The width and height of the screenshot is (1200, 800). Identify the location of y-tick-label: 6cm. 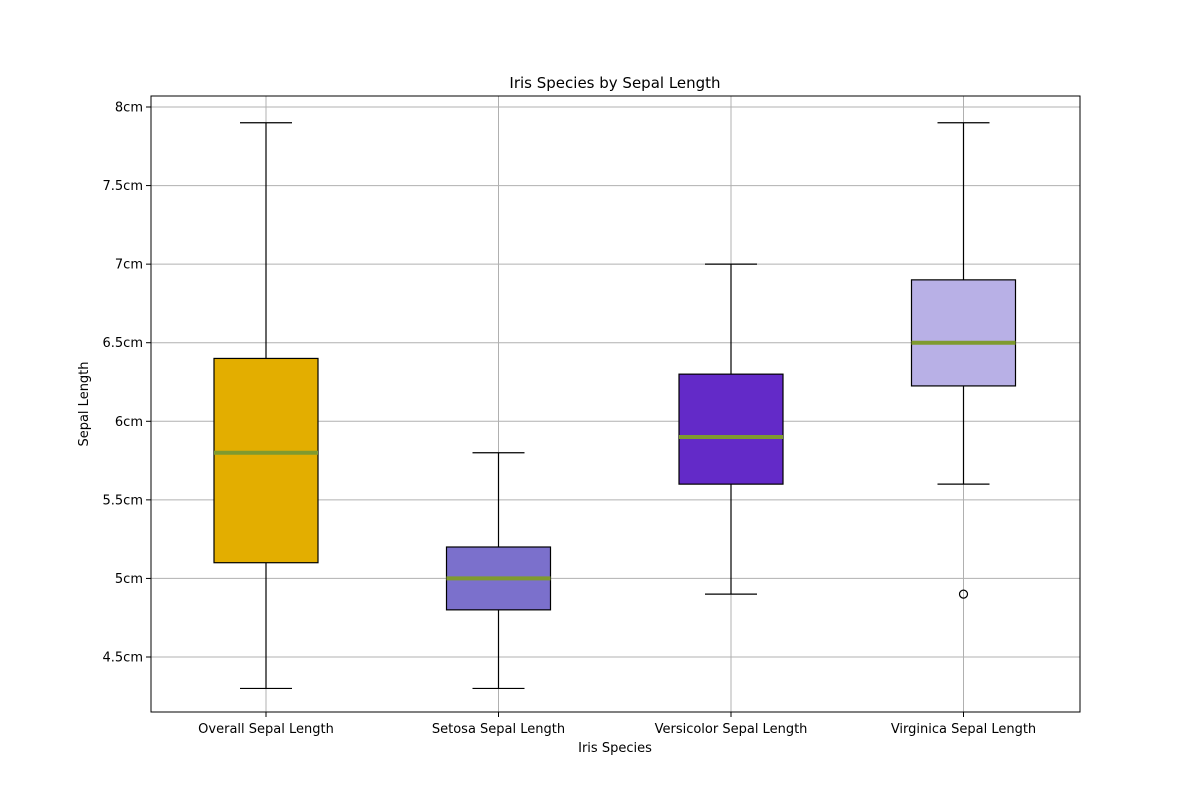
(129, 422).